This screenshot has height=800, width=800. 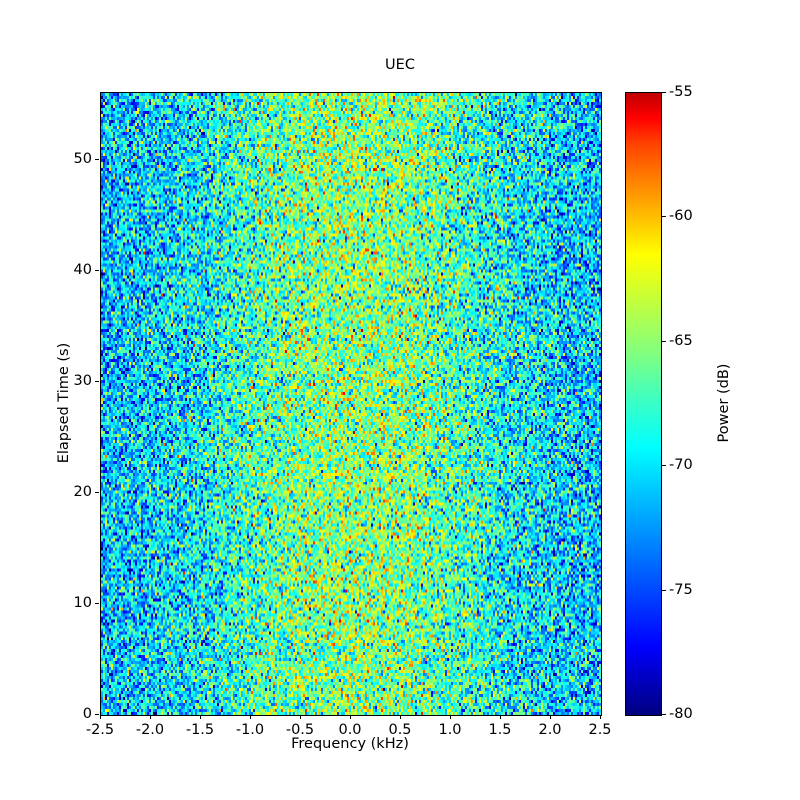 I want to click on colorbar-label-text: Power (dB), so click(x=724, y=403).